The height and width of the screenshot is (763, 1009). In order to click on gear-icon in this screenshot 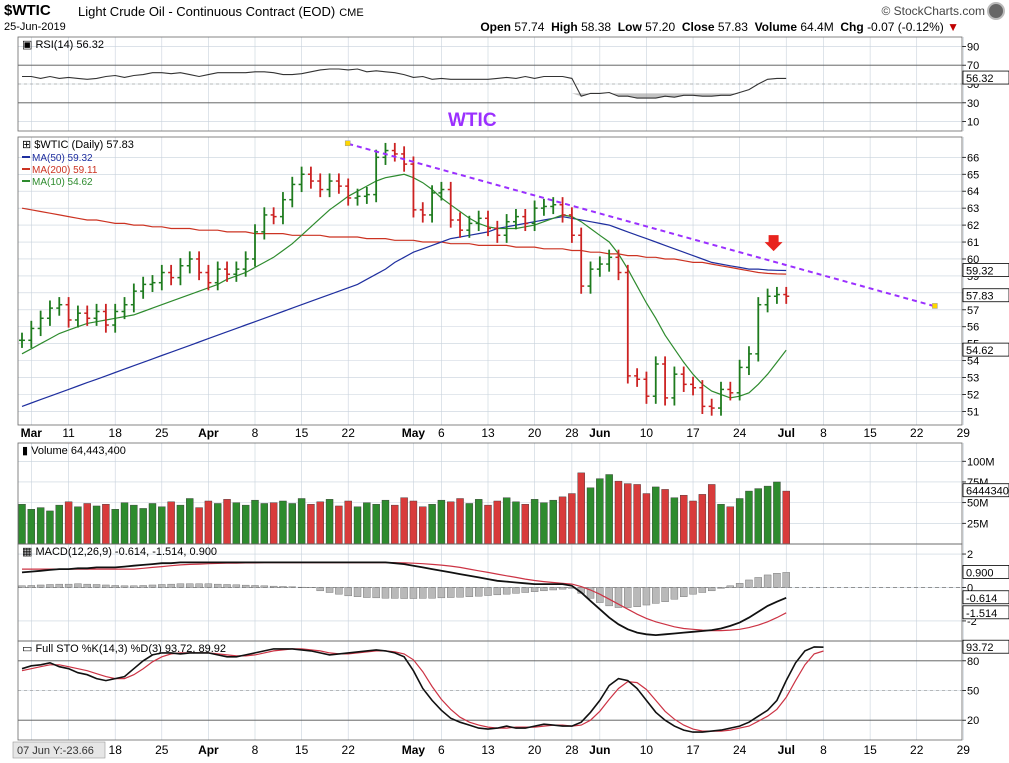, I will do `click(996, 11)`.